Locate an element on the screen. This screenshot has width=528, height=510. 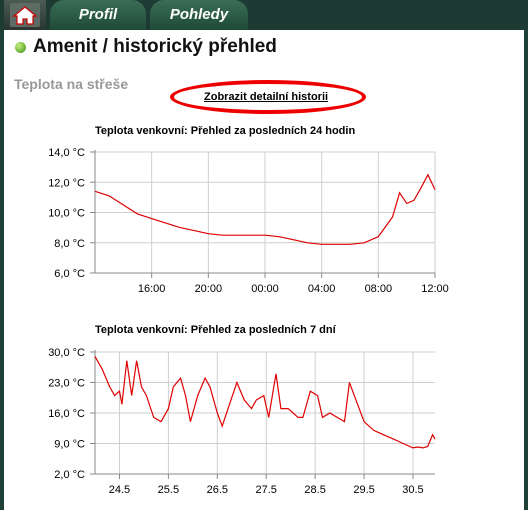
highlight-oval is located at coordinates (268, 97).